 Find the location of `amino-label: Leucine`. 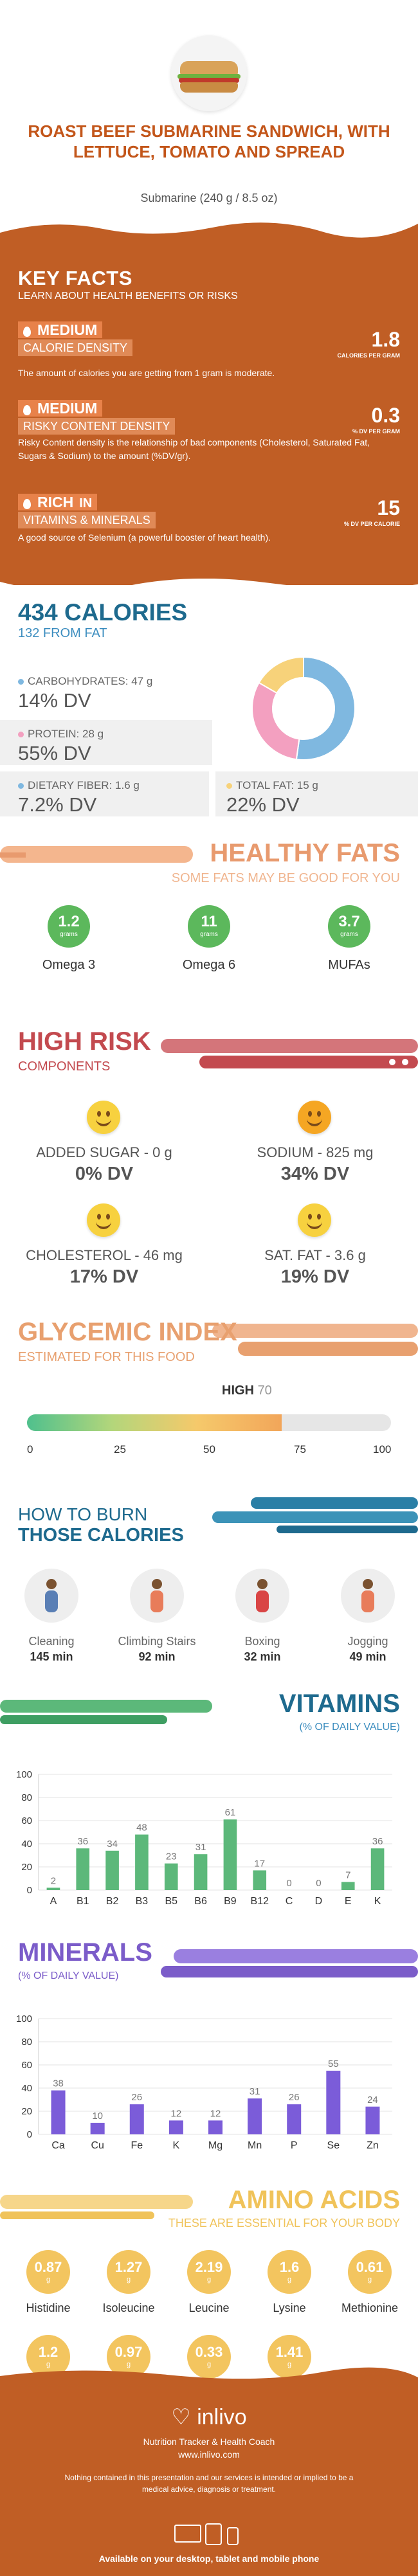

amino-label: Leucine is located at coordinates (209, 2307).